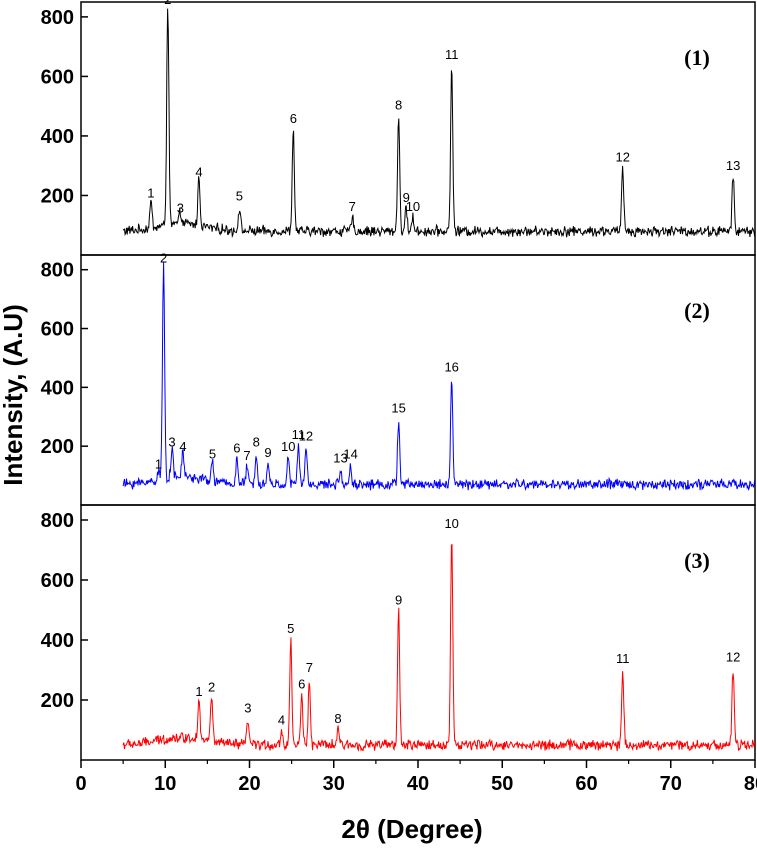 The width and height of the screenshot is (757, 851). What do you see at coordinates (411, 829) in the screenshot?
I see `x-axis-title: 2θ (Degree)` at bounding box center [411, 829].